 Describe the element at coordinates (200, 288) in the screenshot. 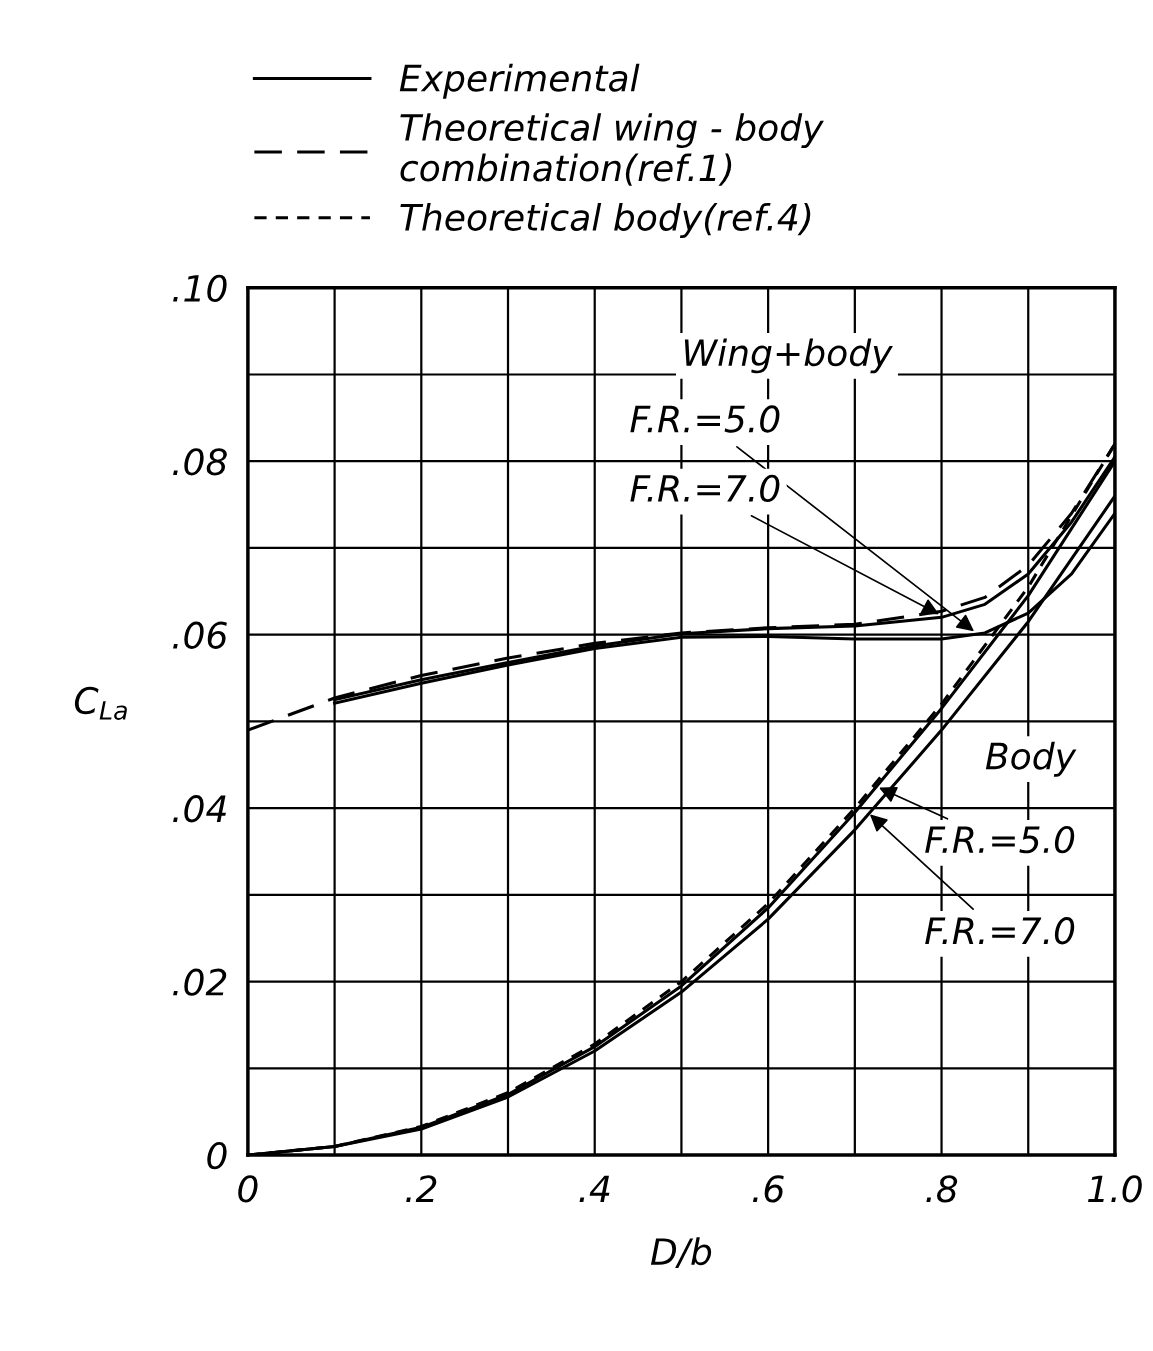

I see `y-tick-label: .10` at that location.